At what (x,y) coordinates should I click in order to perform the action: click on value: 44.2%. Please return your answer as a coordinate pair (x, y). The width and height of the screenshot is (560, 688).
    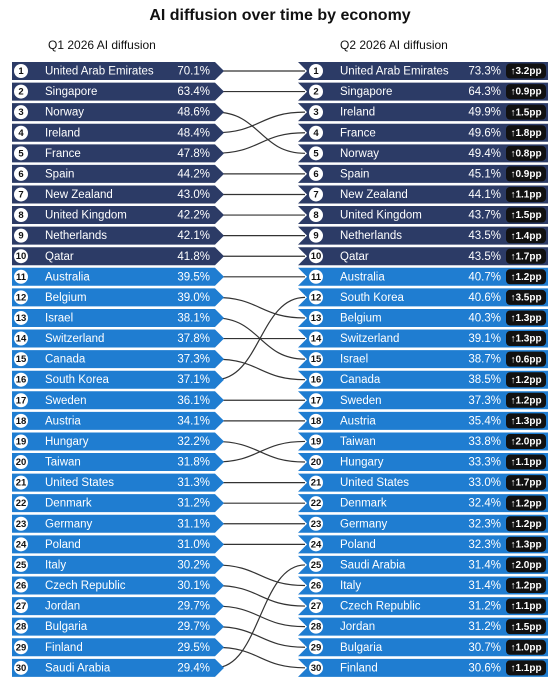
    Looking at the image, I should click on (193, 174).